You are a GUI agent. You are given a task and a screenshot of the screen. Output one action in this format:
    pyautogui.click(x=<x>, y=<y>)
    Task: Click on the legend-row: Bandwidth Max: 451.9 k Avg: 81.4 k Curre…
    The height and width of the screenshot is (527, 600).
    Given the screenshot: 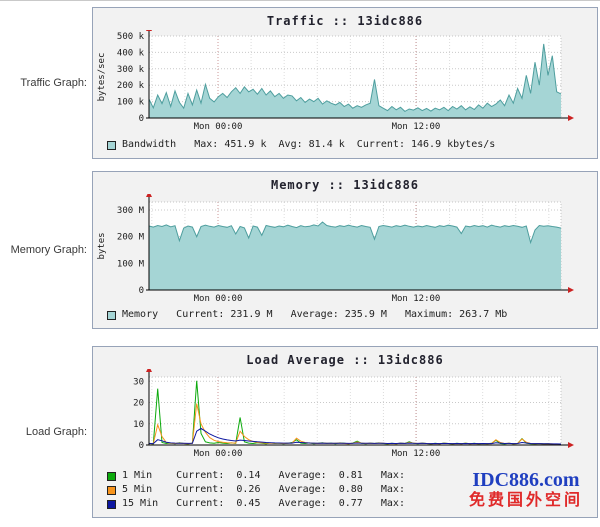 What is the action you would take?
    pyautogui.click(x=352, y=145)
    